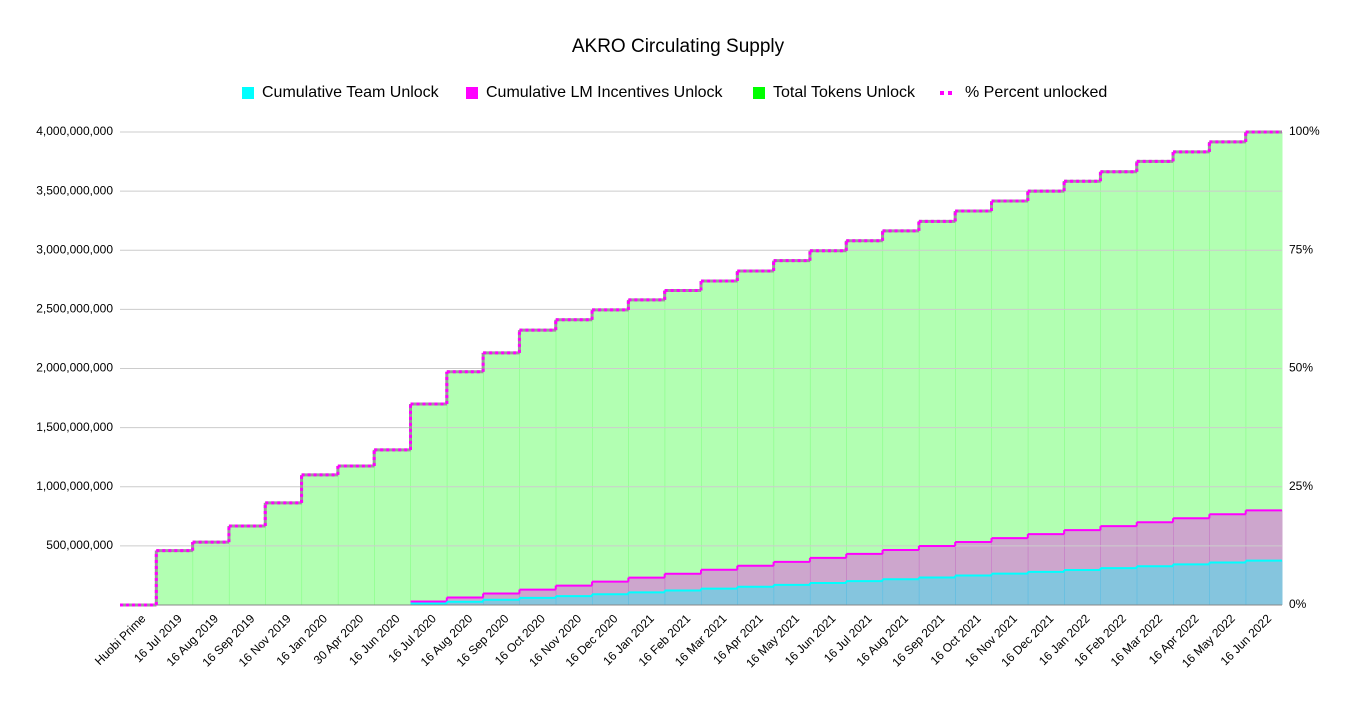 This screenshot has width=1356, height=702. Describe the element at coordinates (678, 46) in the screenshot. I see `chart-title: AKRO Circulating Supply` at that location.